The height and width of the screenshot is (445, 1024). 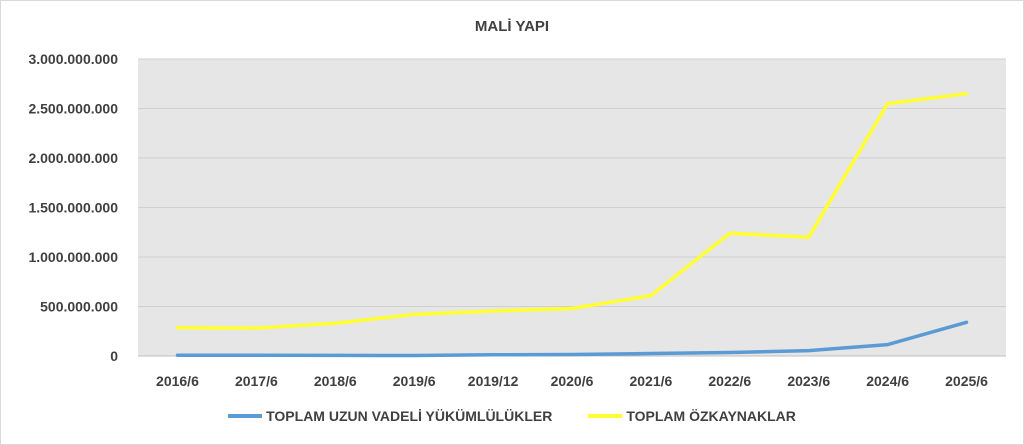 What do you see at coordinates (966, 381) in the screenshot?
I see `x-tick-label: 2025/6` at bounding box center [966, 381].